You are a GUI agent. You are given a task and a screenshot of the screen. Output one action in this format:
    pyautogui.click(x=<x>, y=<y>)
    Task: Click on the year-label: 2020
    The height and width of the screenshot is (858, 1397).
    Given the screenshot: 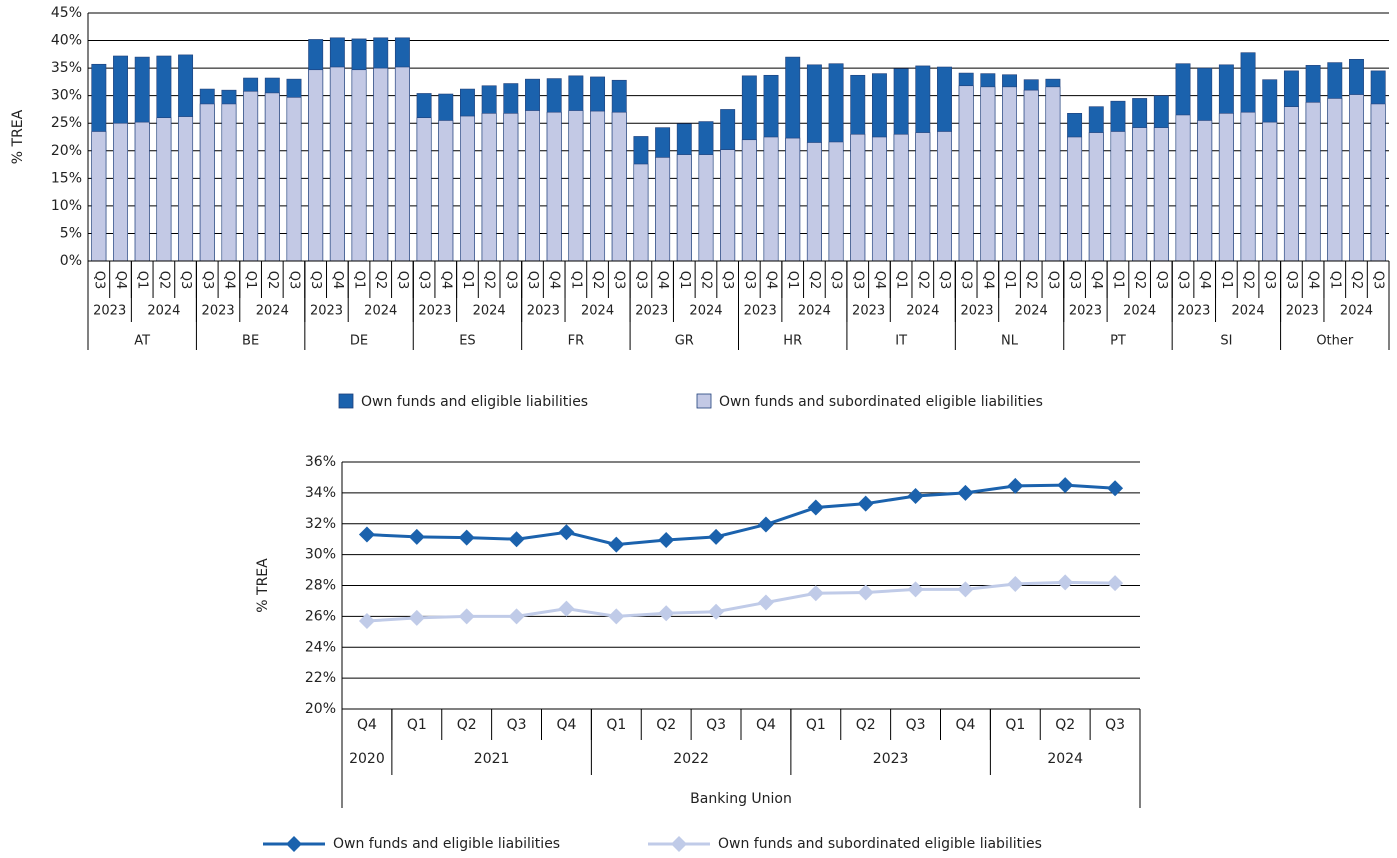 What is the action you would take?
    pyautogui.click(x=367, y=759)
    